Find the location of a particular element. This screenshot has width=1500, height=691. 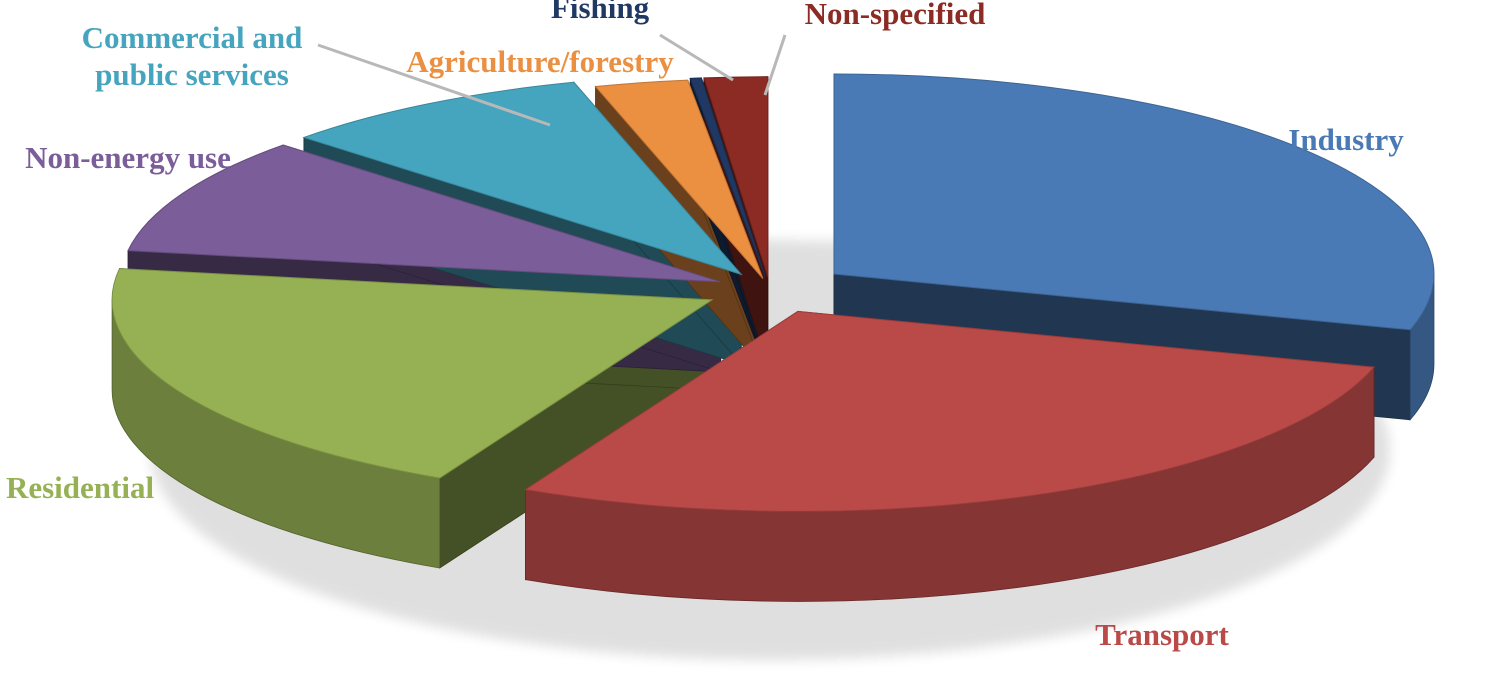

slice-industry is located at coordinates (1134, 202).